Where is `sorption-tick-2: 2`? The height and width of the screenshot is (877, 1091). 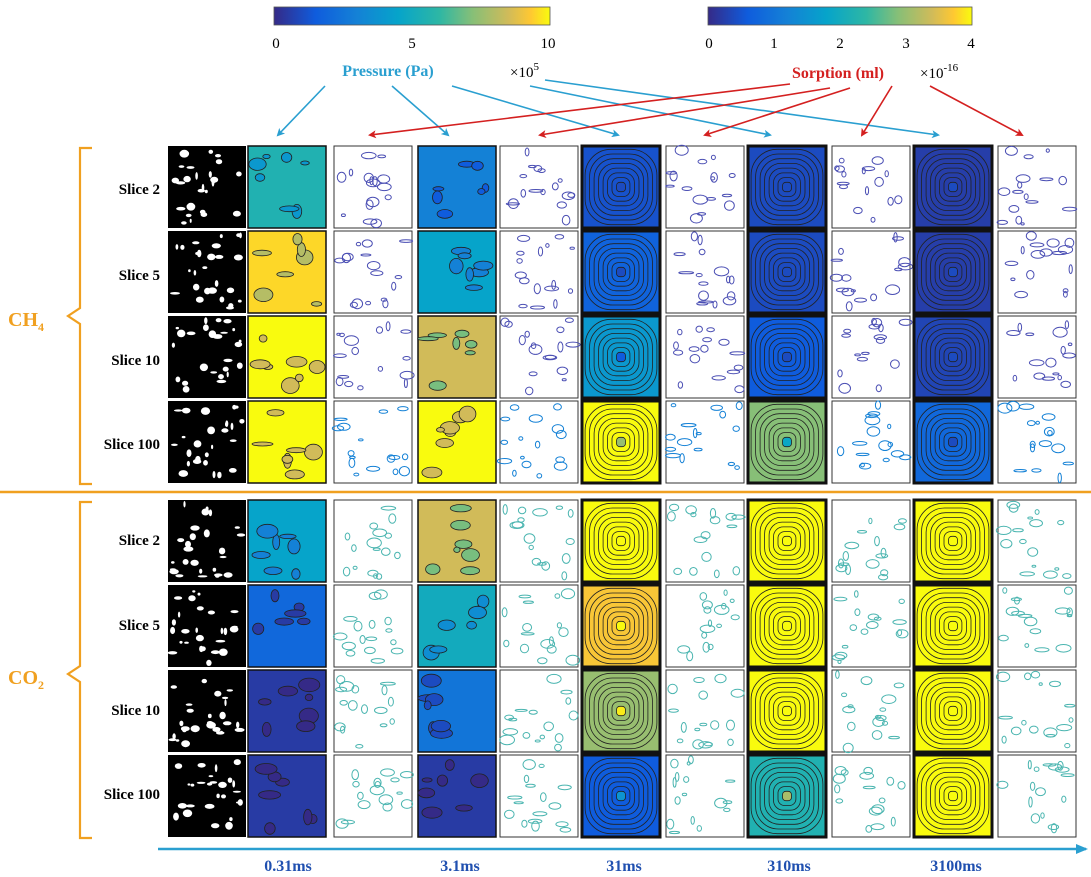
sorption-tick-2: 2 is located at coordinates (840, 44).